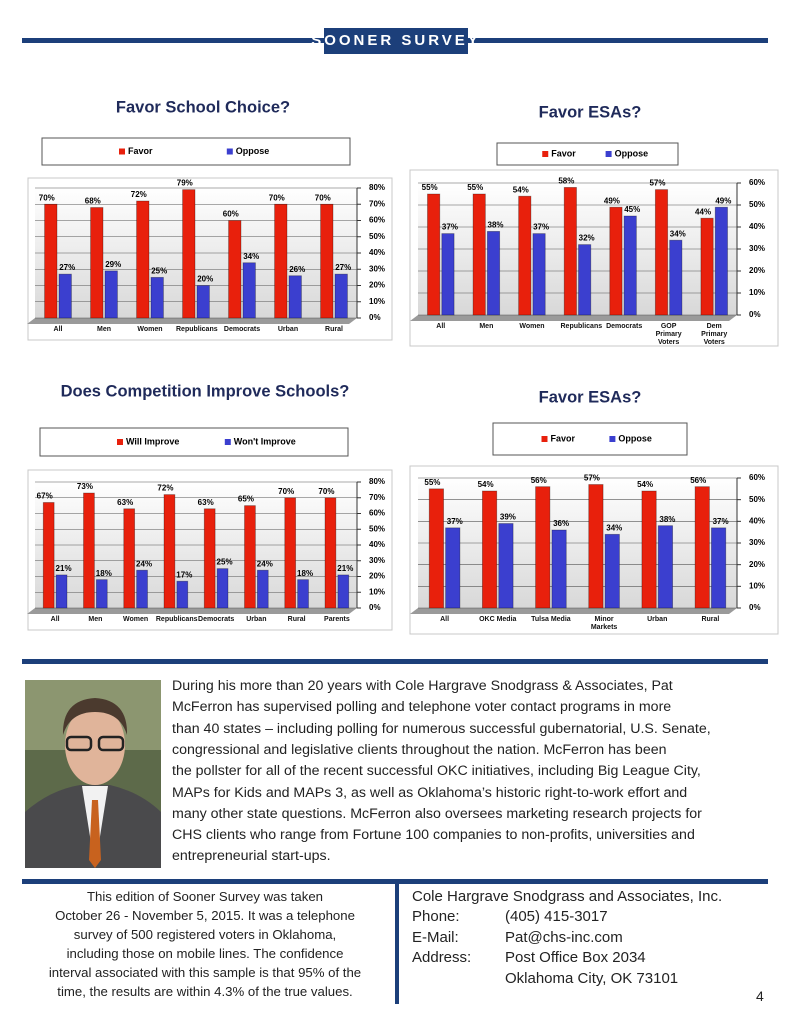  Describe the element at coordinates (496, 225) in the screenshot. I see `value-label: 38%` at that location.